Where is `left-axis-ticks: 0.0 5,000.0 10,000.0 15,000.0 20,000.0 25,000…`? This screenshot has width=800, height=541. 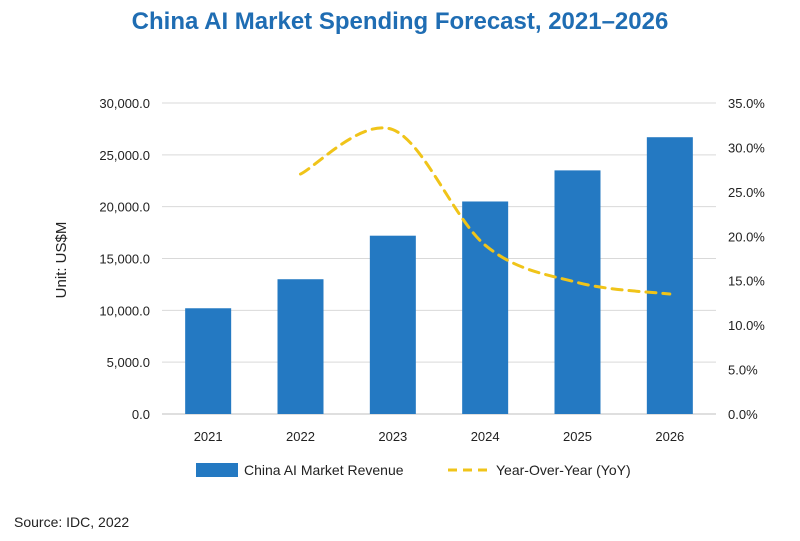
left-axis-ticks: 0.0 5,000.0 10,000.0 15,000.0 20,000.0 25,000… is located at coordinates (124, 259).